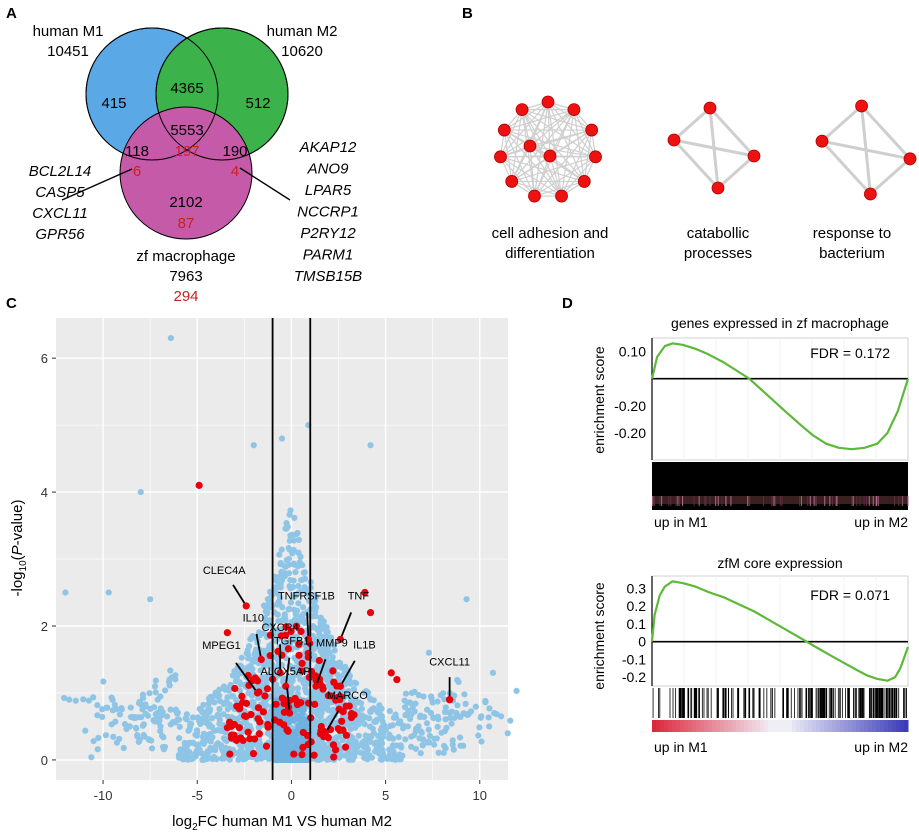 This screenshot has height=836, width=919. Describe the element at coordinates (637, 624) in the screenshot. I see `gsea-bottom-y-tick-label: 0.1` at that location.